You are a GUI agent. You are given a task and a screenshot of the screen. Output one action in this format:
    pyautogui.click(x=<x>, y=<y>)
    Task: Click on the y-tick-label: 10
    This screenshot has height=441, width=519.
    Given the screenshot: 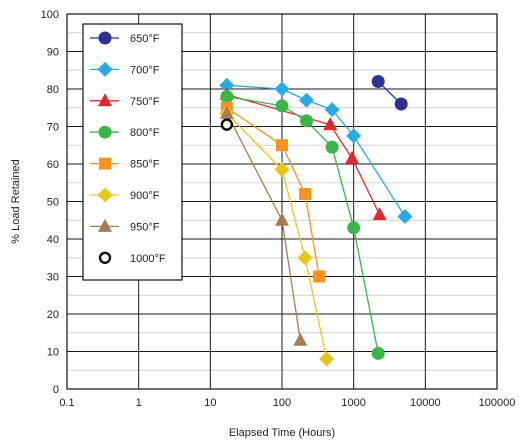 What is the action you would take?
    pyautogui.click(x=53, y=353)
    